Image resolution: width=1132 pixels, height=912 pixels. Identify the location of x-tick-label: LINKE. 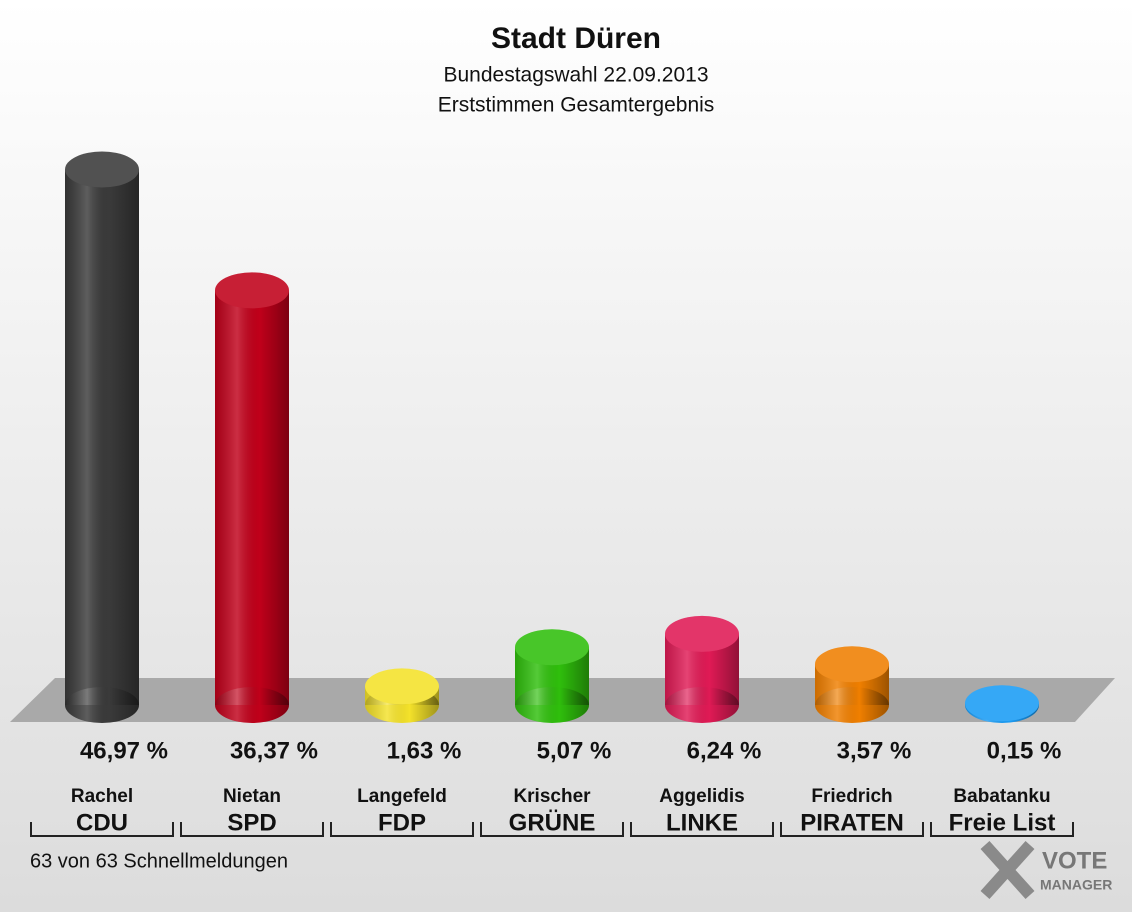
(702, 822).